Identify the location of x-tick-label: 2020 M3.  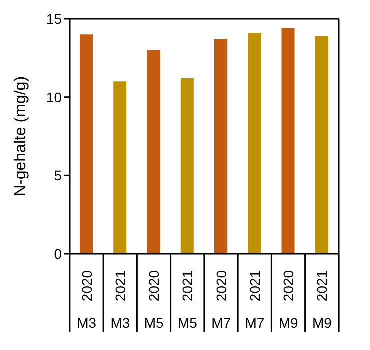
(87, 300).